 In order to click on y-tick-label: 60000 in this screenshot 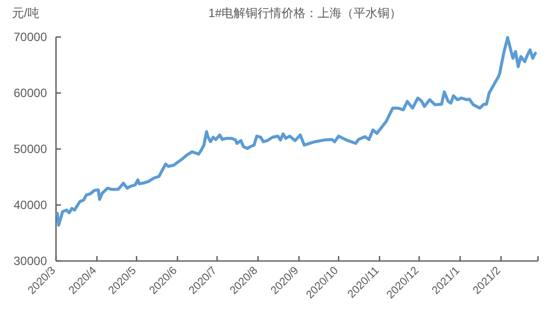, I will do `click(31, 93)`.